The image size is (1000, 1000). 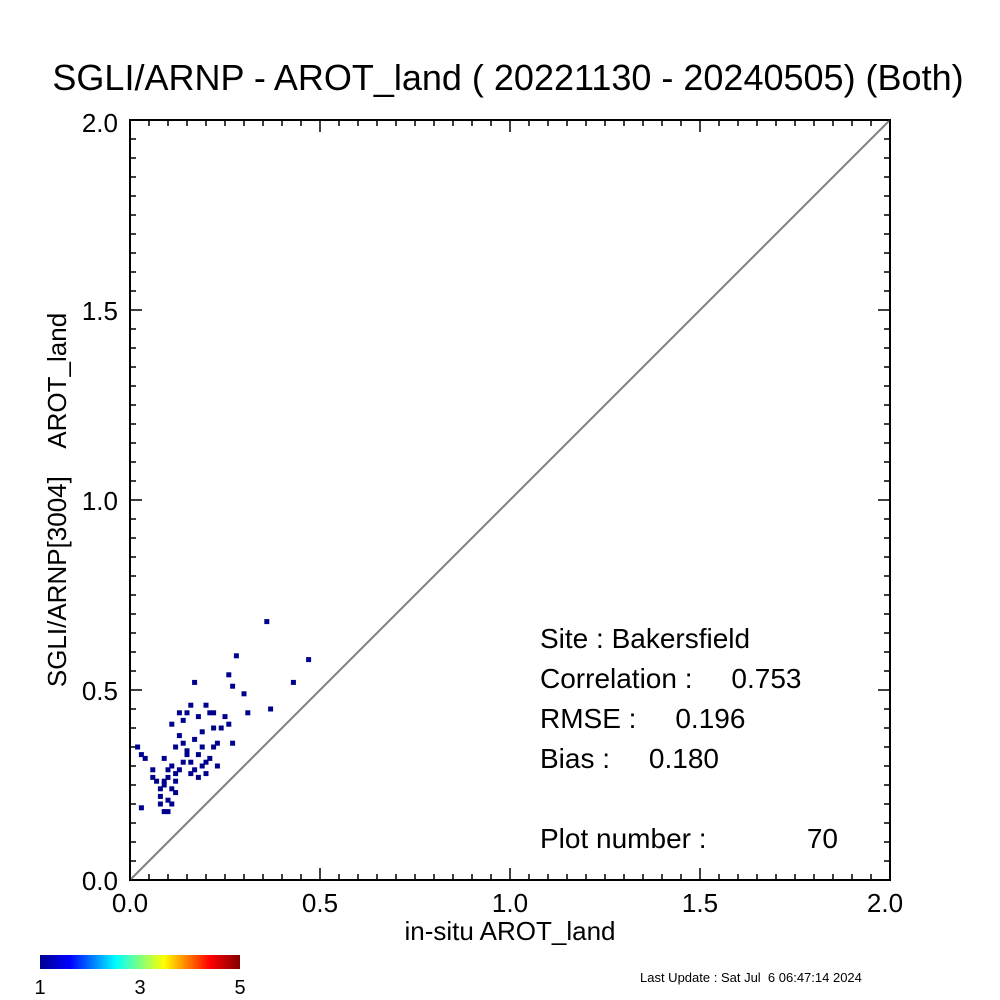 What do you see at coordinates (139, 988) in the screenshot?
I see `colorbar-tick-label: 3` at bounding box center [139, 988].